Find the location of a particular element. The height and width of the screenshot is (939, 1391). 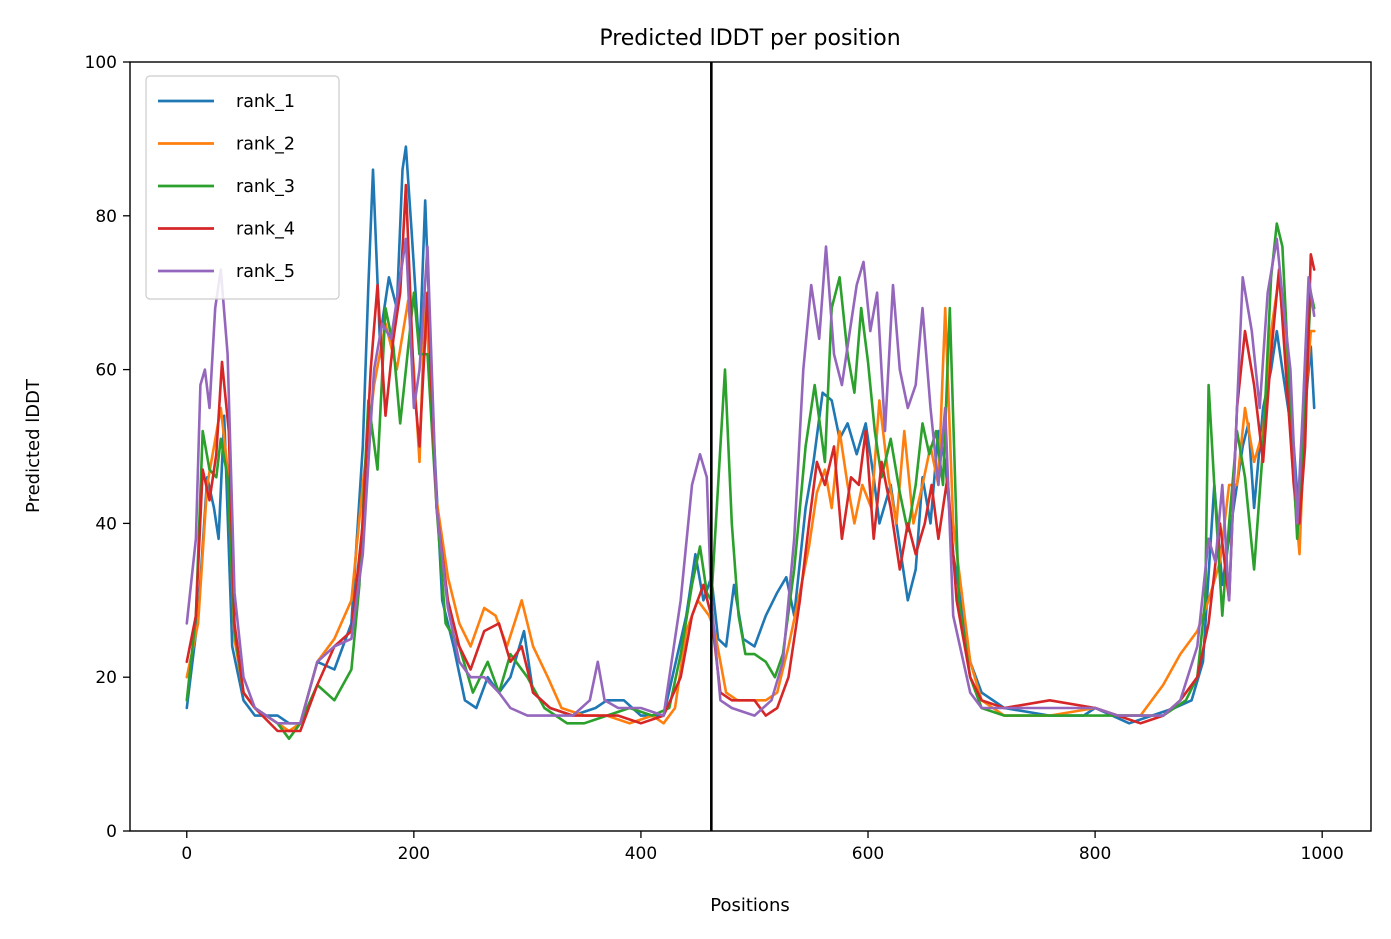

x-tick-label: 200 is located at coordinates (414, 854).